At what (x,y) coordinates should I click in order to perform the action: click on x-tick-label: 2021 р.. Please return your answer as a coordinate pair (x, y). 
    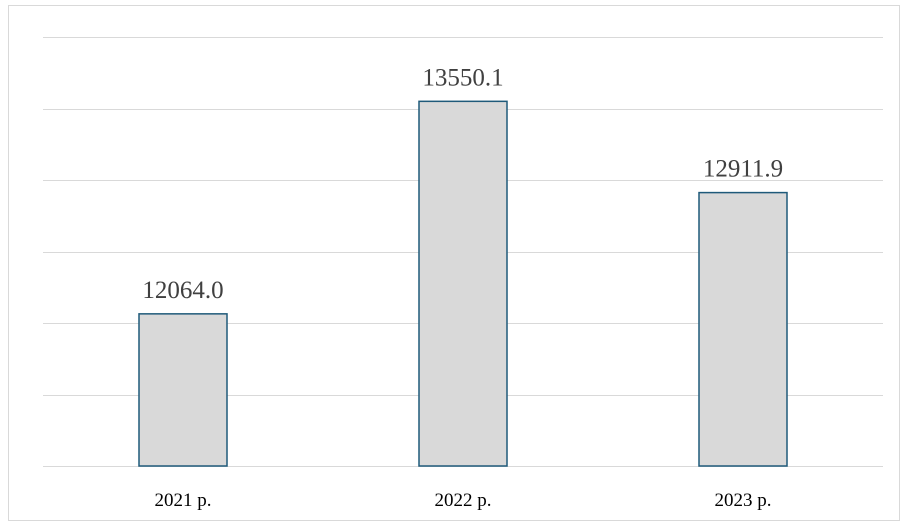
    Looking at the image, I should click on (183, 500).